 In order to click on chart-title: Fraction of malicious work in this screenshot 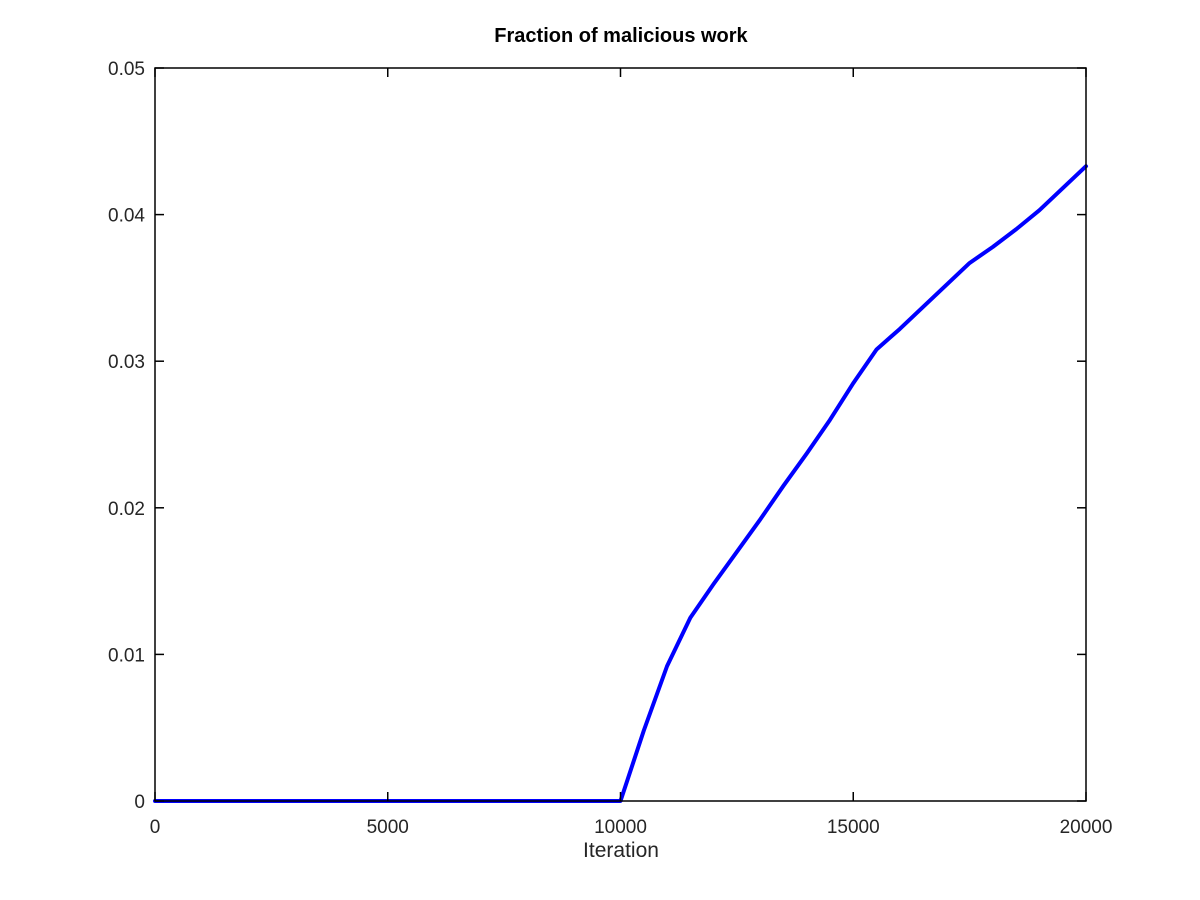, I will do `click(621, 36)`.